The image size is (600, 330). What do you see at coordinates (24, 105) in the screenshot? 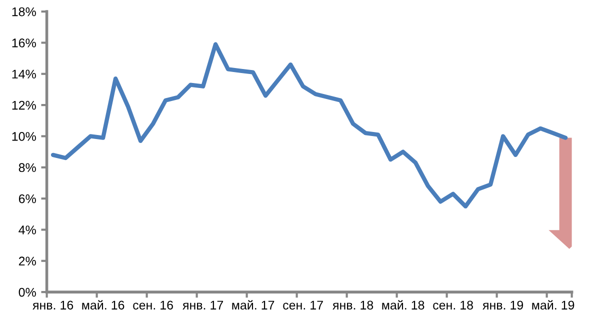
I see `y-tick-label: 12%` at bounding box center [24, 105].